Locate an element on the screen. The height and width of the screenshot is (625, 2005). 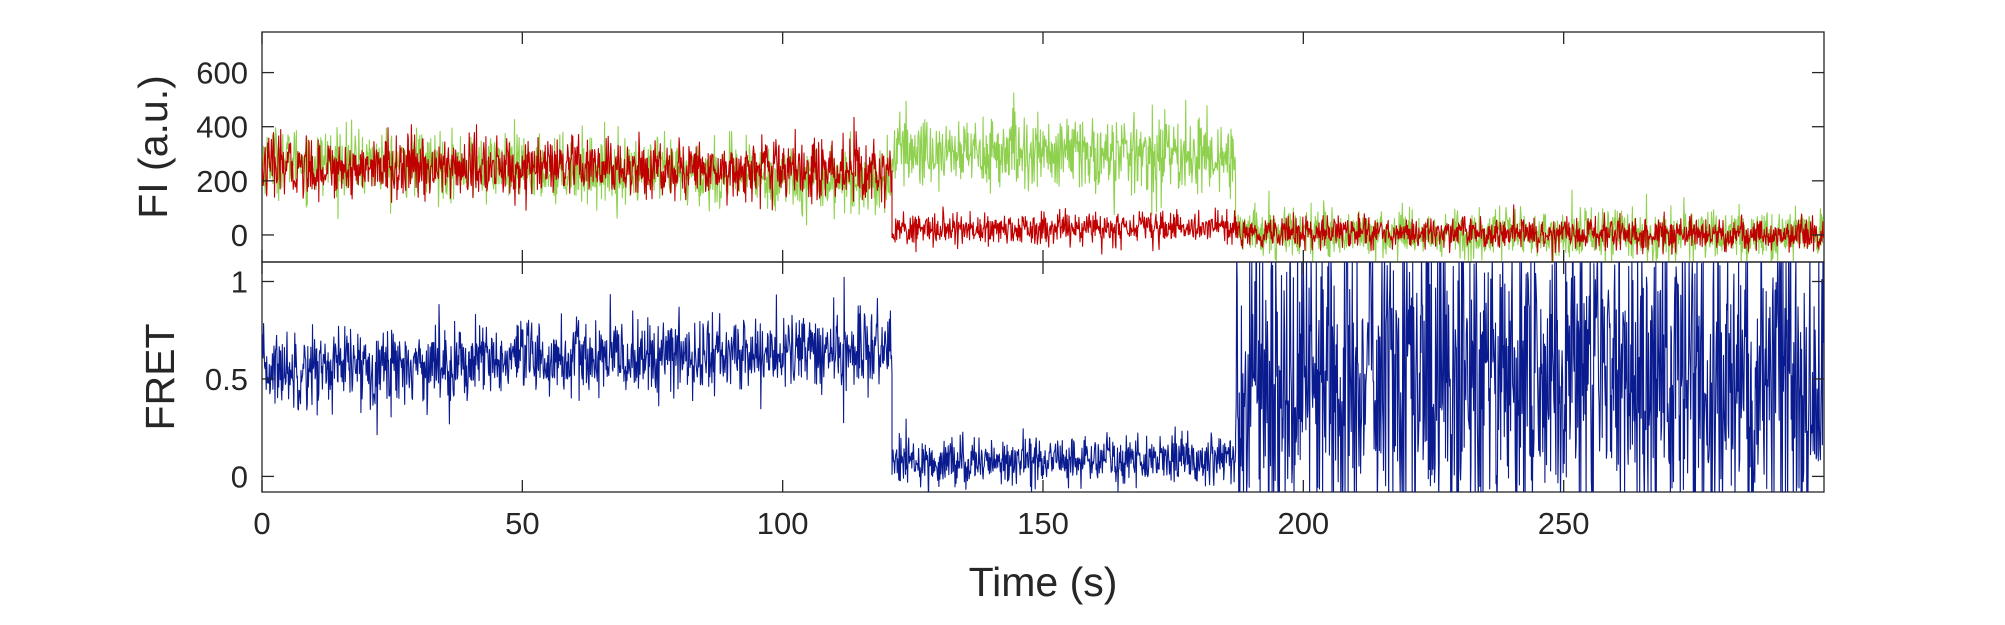
fret-y-tick-label: 1 is located at coordinates (239, 281).